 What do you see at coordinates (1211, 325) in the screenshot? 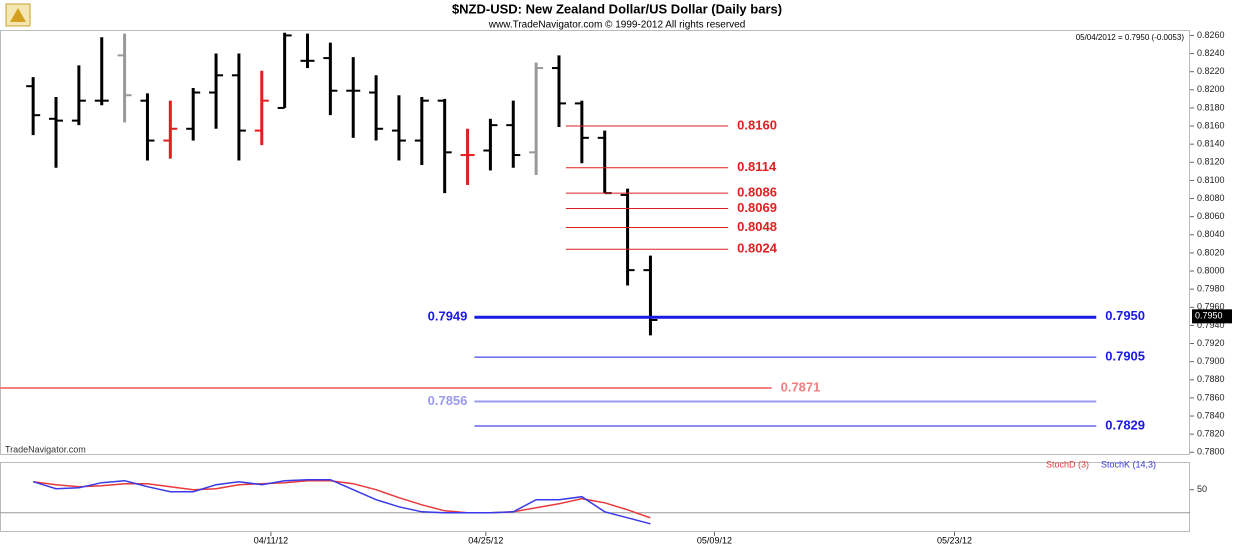
I see `y-tick-label: 0.7940` at bounding box center [1211, 325].